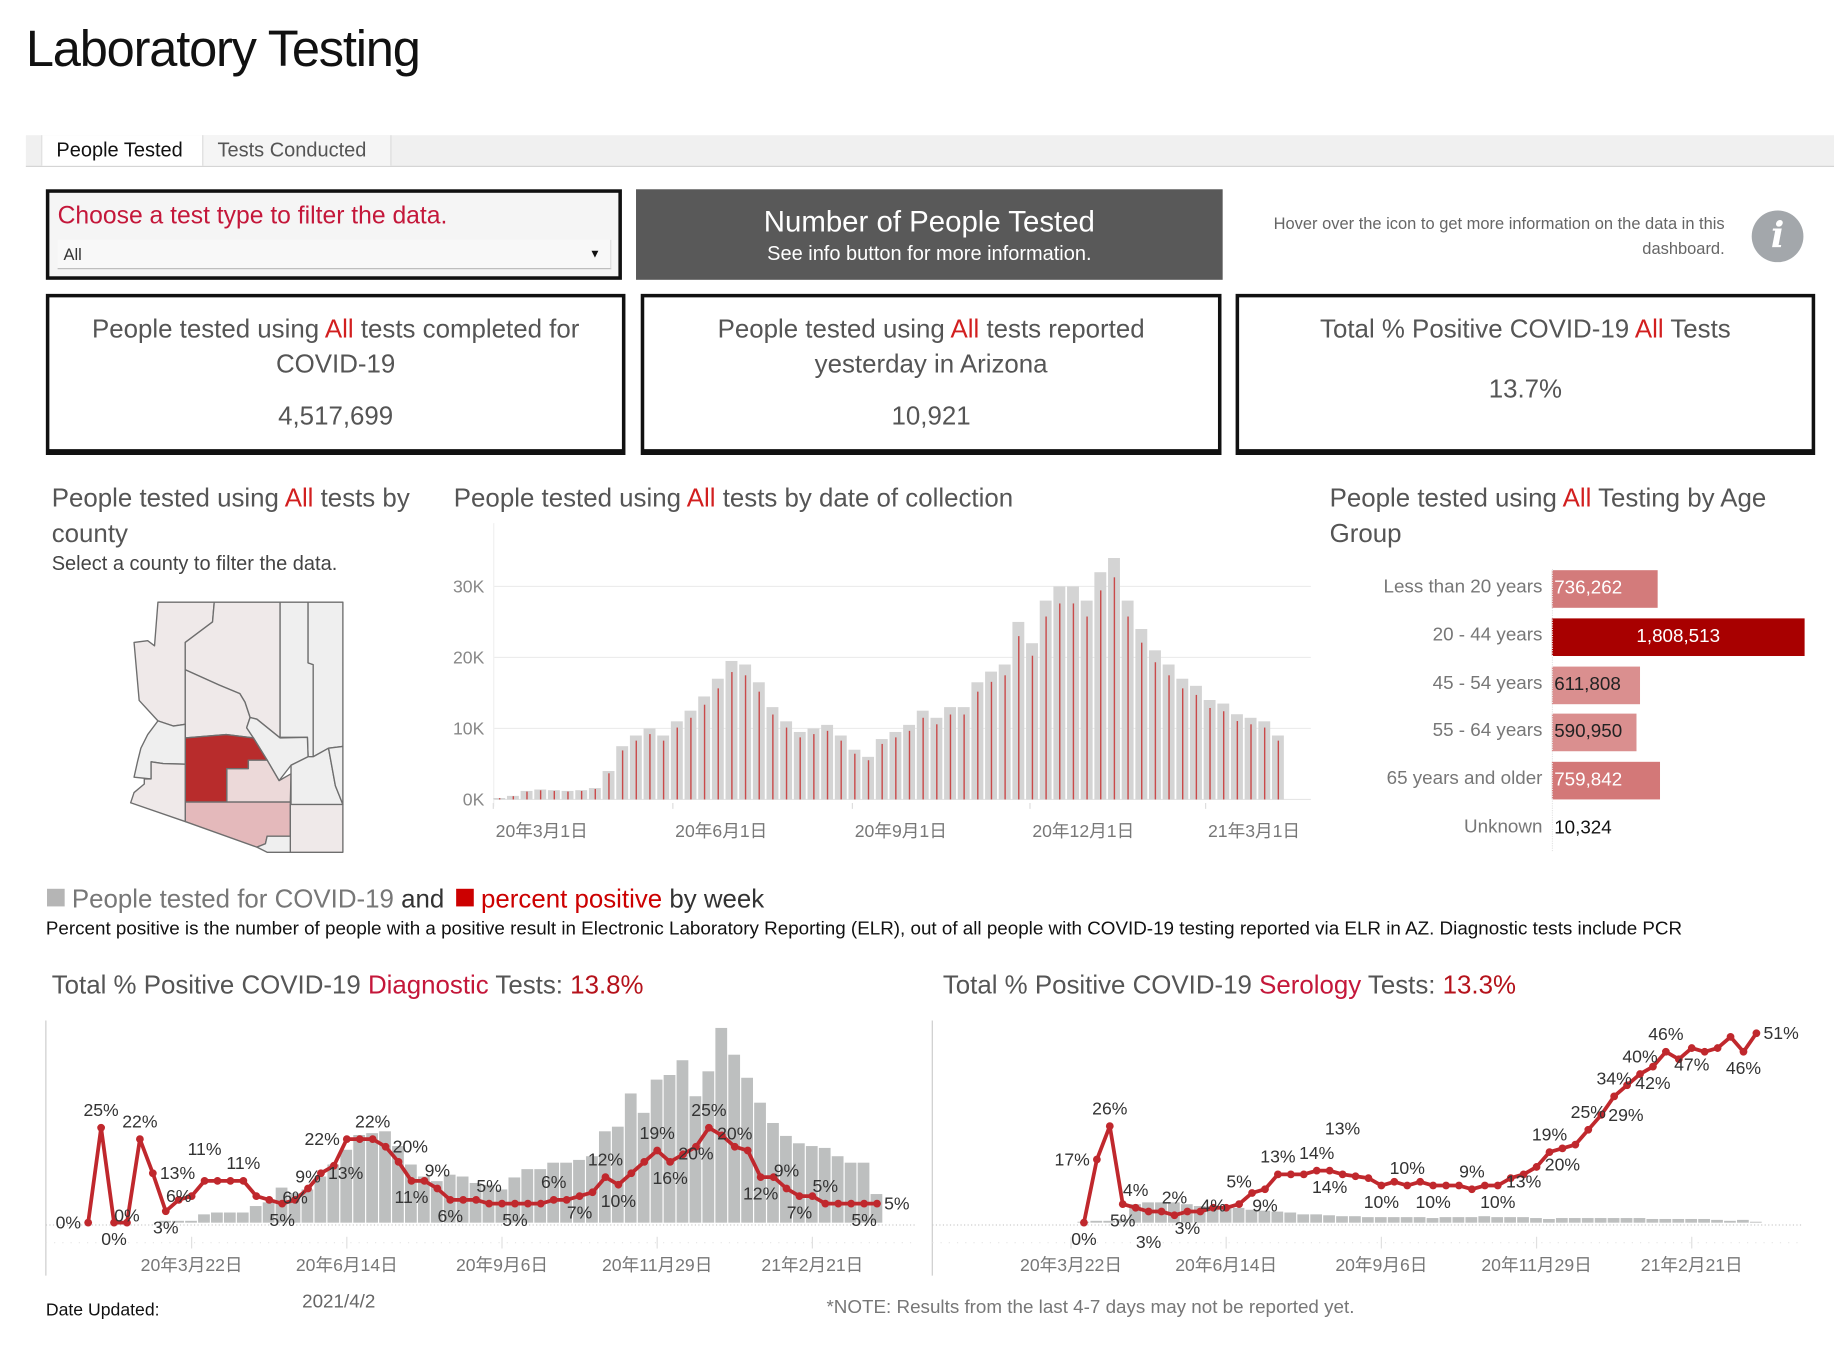 The image size is (1834, 1348). Describe the element at coordinates (157, 792) in the screenshot. I see `county-yuma` at that location.